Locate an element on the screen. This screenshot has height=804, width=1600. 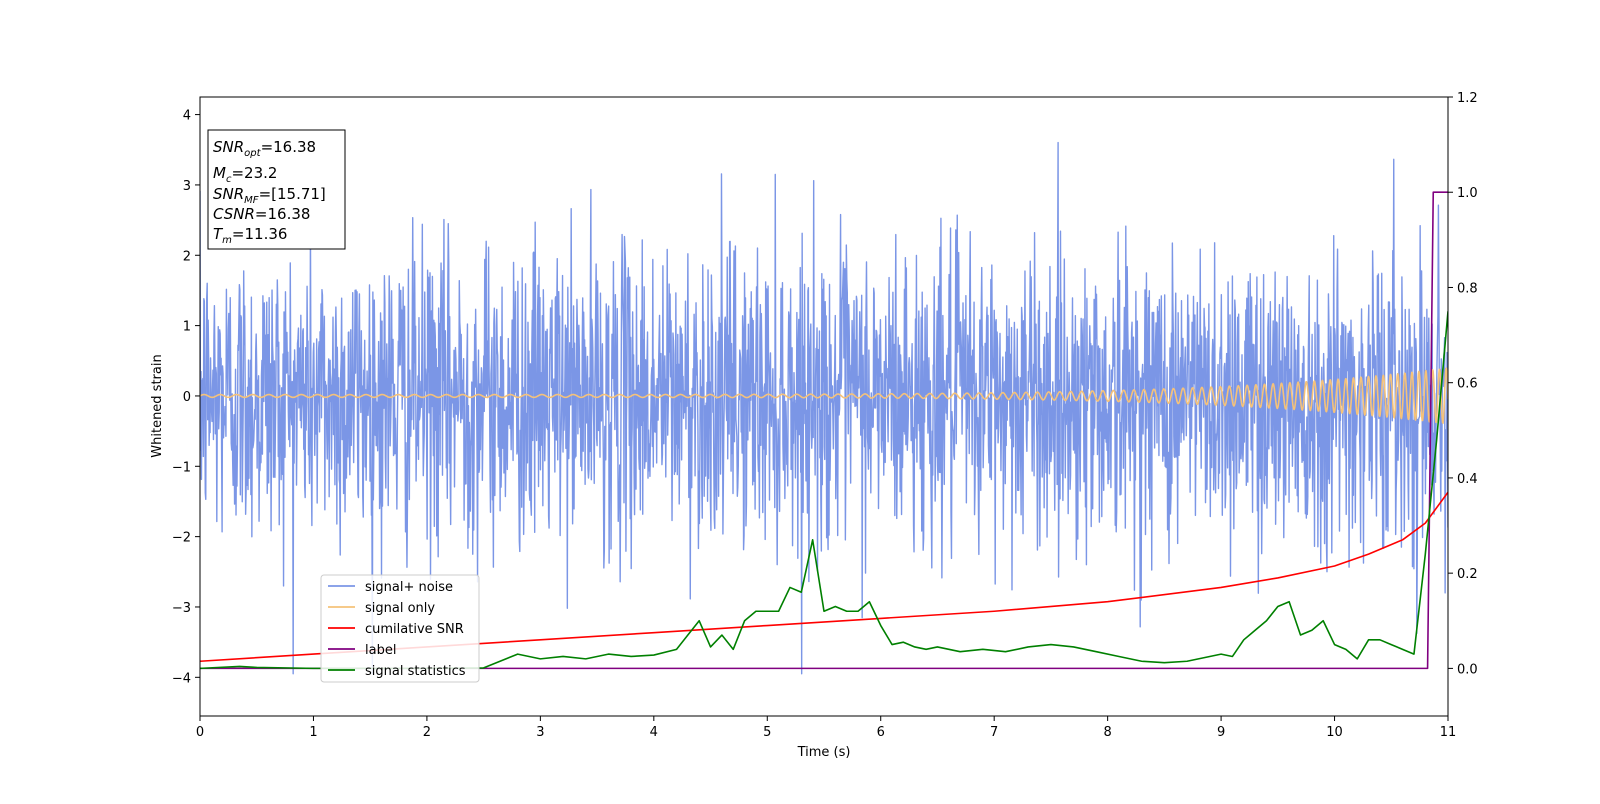
legend-label-3: label is located at coordinates (380, 650).